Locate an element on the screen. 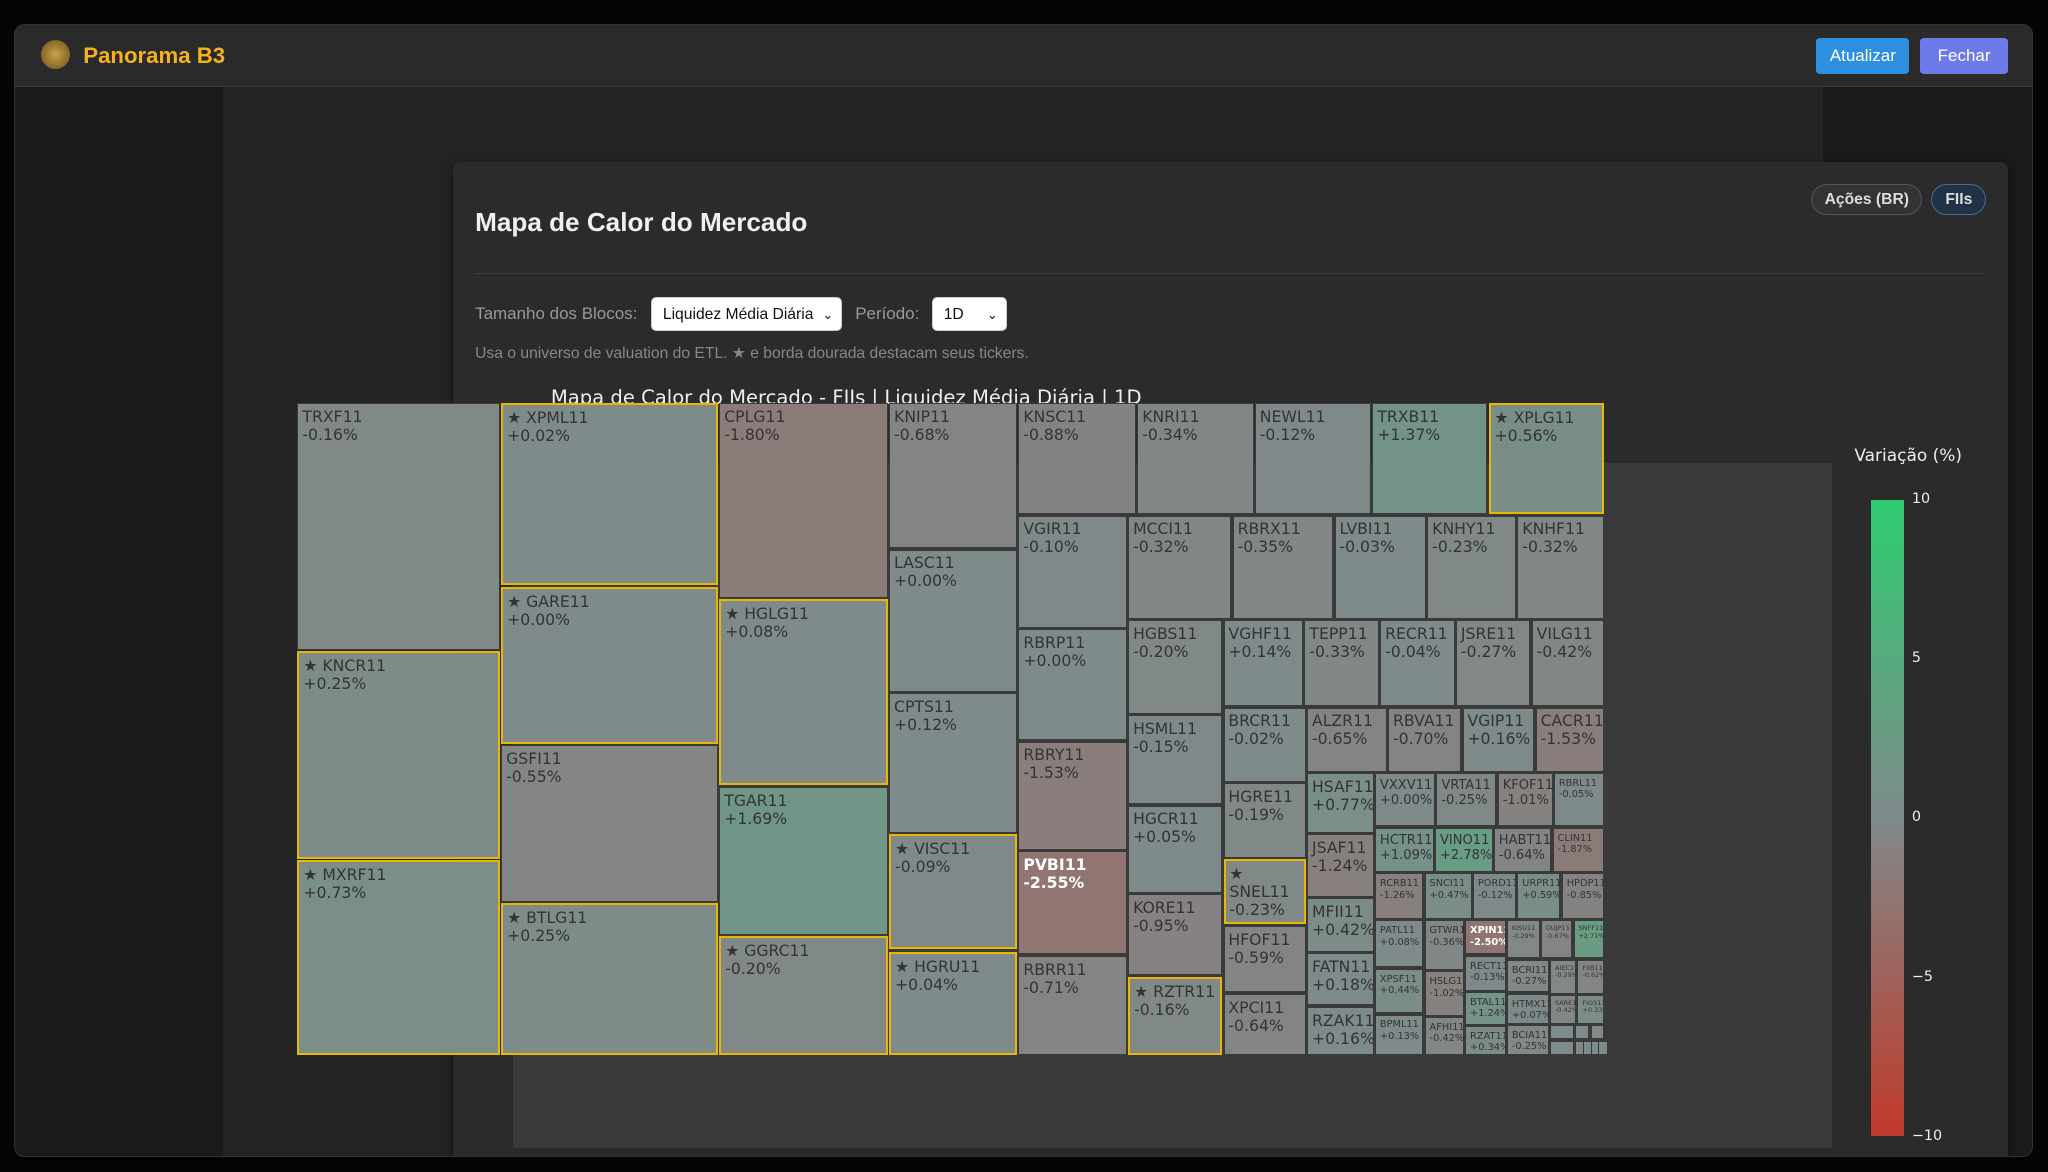 Image resolution: width=2048 pixels, height=1172 pixels. treemap-cell: RZAT11 +0.34% is located at coordinates (1485, 1040).